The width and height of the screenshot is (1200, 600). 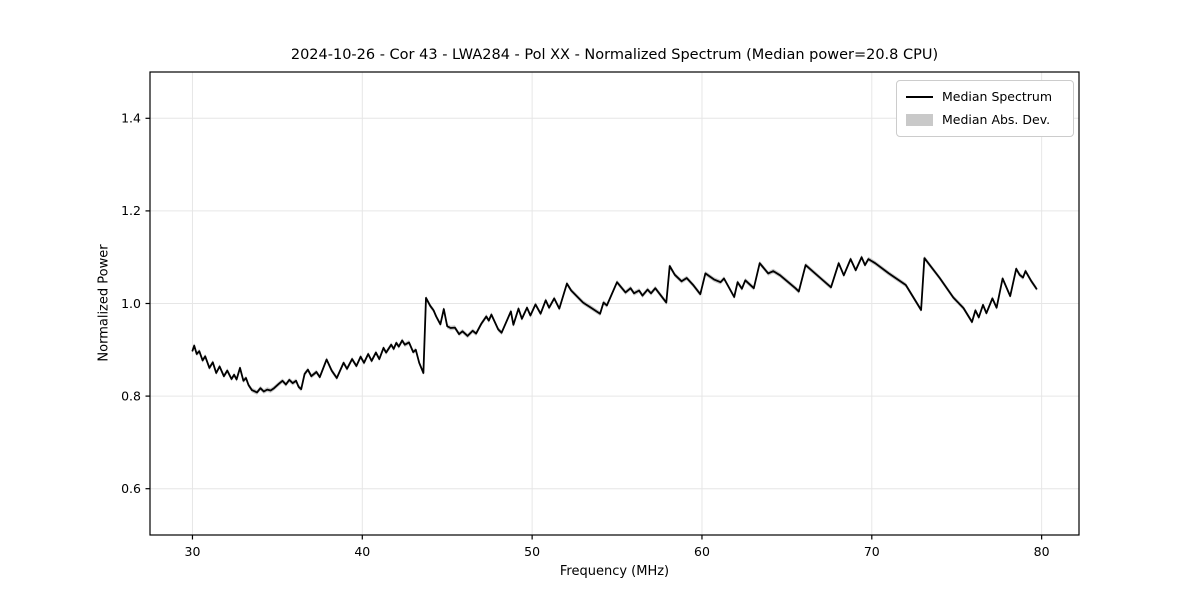 I want to click on y-tick-label: 1.0, so click(x=131, y=303).